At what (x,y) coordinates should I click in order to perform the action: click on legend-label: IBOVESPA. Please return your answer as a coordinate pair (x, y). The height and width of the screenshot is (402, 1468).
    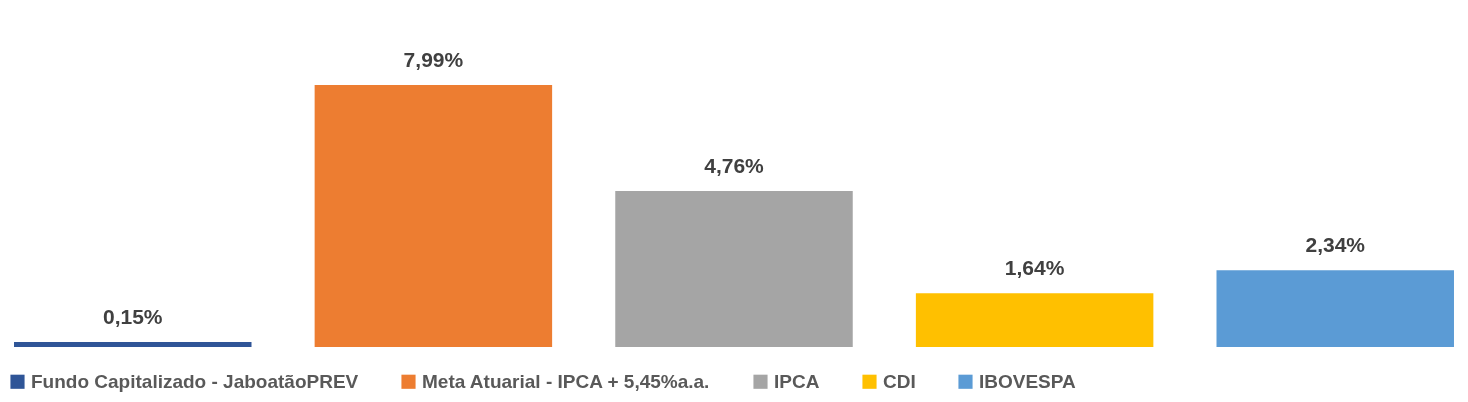
    Looking at the image, I should click on (1028, 381).